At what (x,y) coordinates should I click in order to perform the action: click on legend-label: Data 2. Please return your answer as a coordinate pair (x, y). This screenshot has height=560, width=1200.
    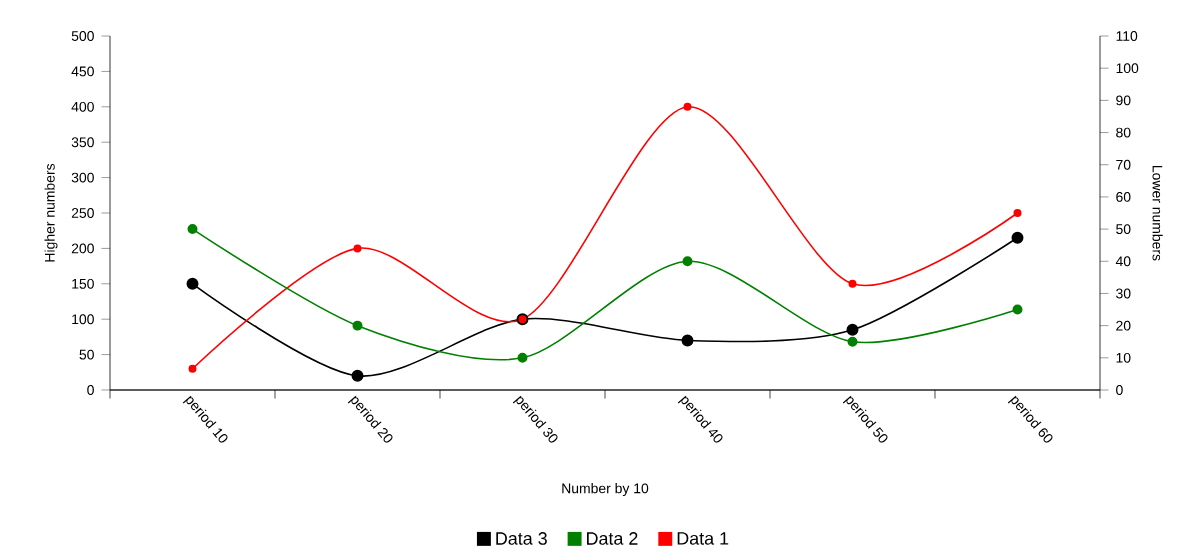
    Looking at the image, I should click on (612, 538).